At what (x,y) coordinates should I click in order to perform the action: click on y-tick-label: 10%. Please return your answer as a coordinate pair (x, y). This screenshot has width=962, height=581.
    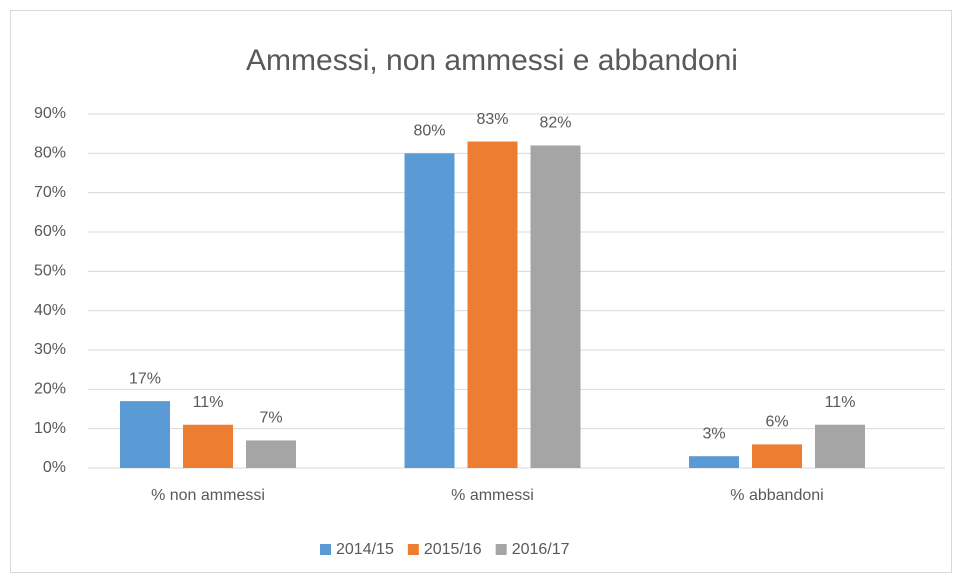
    Looking at the image, I should click on (50, 428).